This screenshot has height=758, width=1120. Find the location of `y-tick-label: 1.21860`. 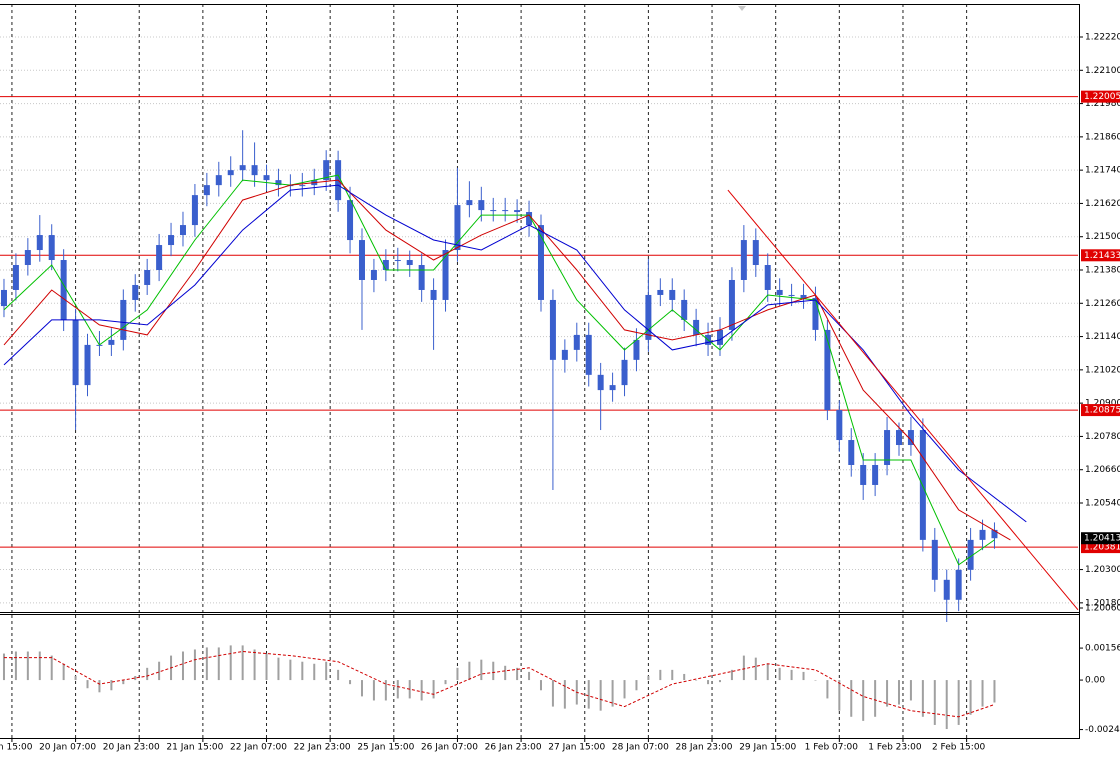

y-tick-label: 1.21860 is located at coordinates (1102, 137).